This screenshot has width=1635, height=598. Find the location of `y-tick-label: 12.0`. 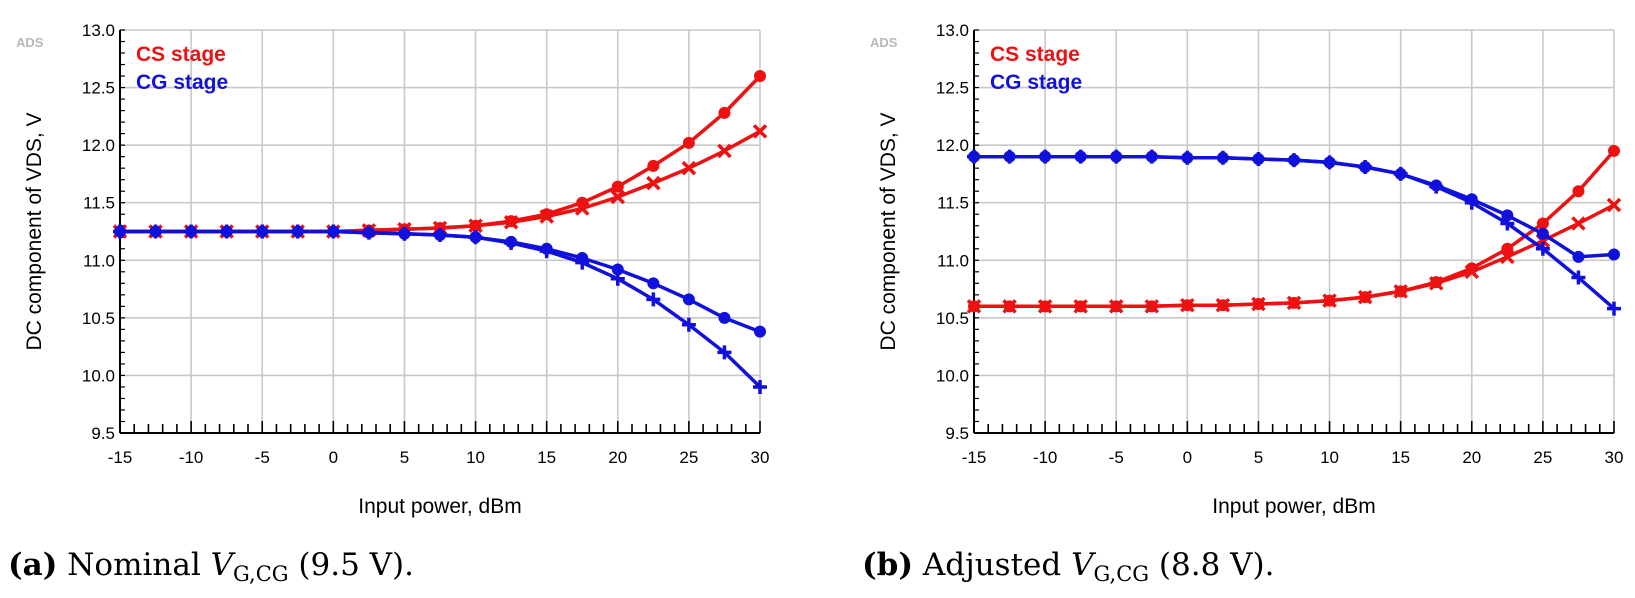

y-tick-label: 12.0 is located at coordinates (98, 145).